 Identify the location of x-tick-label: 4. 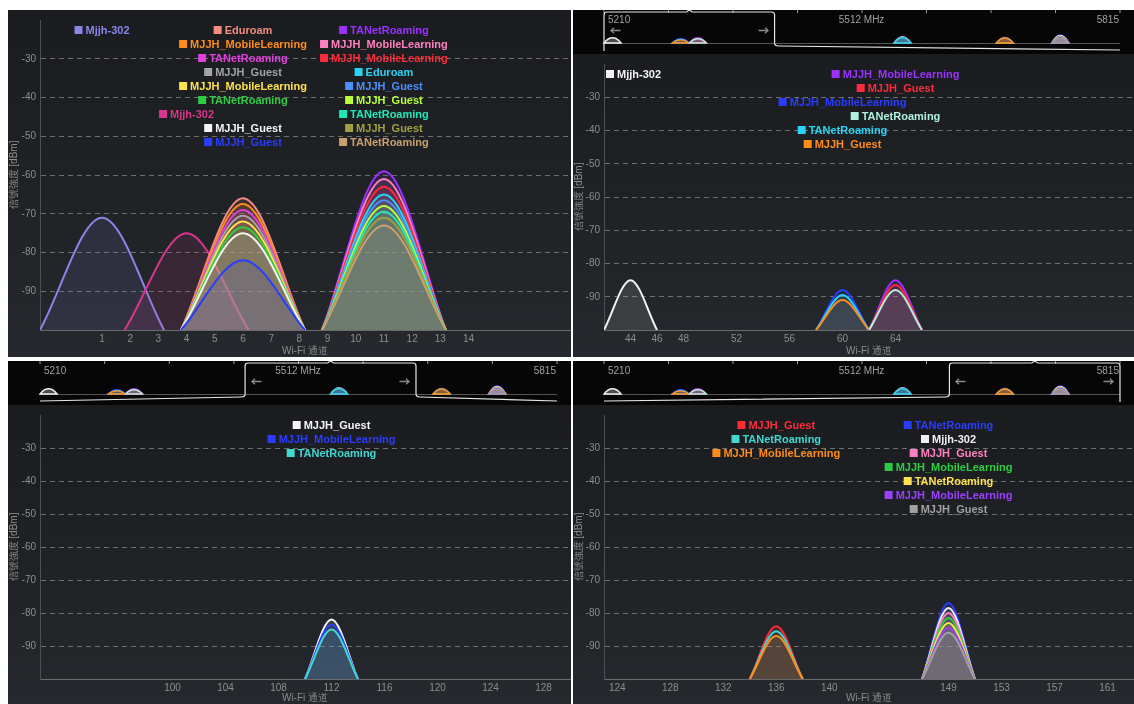
(186, 338).